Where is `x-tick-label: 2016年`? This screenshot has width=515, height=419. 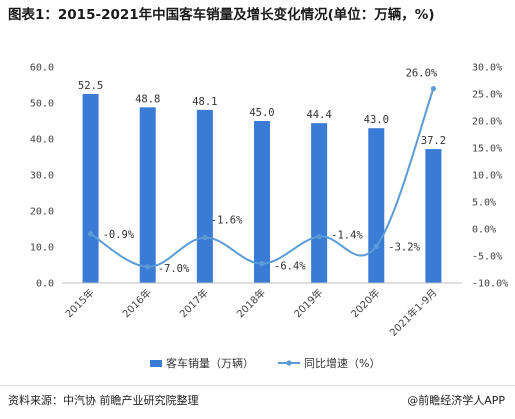
x-tick-label: 2016年 is located at coordinates (137, 303).